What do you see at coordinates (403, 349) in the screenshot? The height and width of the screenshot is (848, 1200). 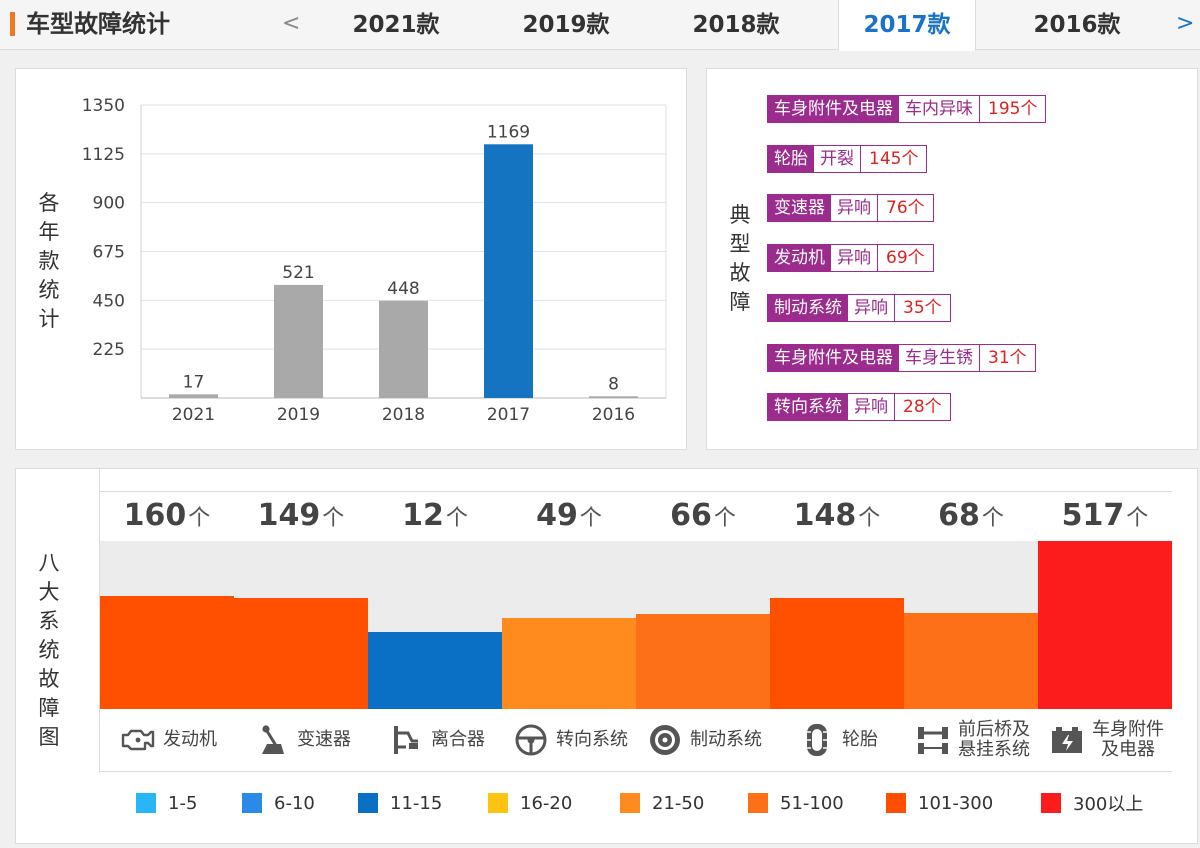 I see `bar-2018` at bounding box center [403, 349].